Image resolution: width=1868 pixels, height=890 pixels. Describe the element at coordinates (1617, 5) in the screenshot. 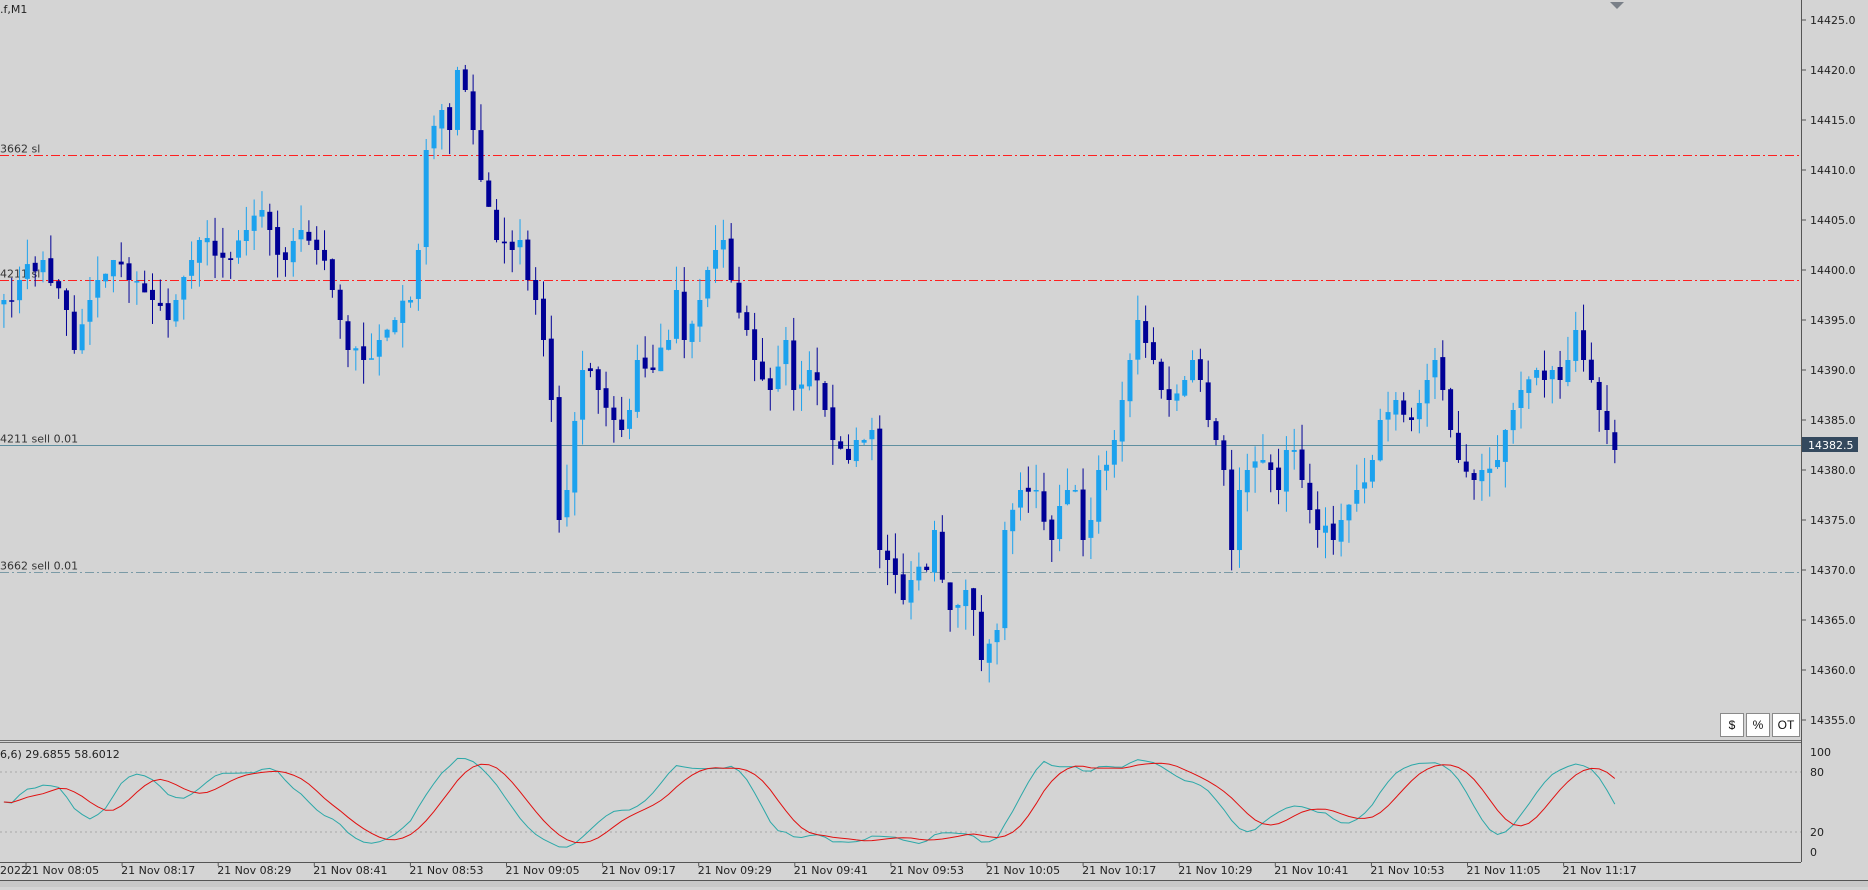

I see `triangle-down-icon` at that location.